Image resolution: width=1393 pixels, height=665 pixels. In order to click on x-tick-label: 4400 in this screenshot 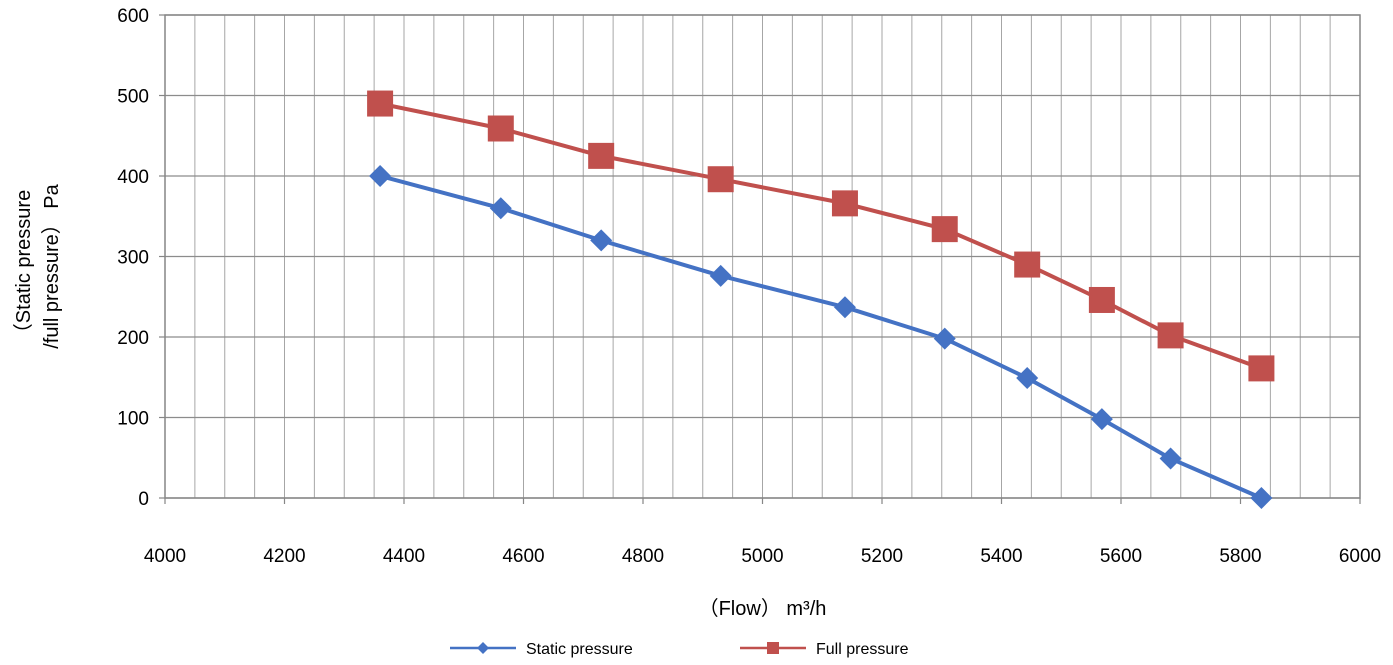, I will do `click(404, 556)`.